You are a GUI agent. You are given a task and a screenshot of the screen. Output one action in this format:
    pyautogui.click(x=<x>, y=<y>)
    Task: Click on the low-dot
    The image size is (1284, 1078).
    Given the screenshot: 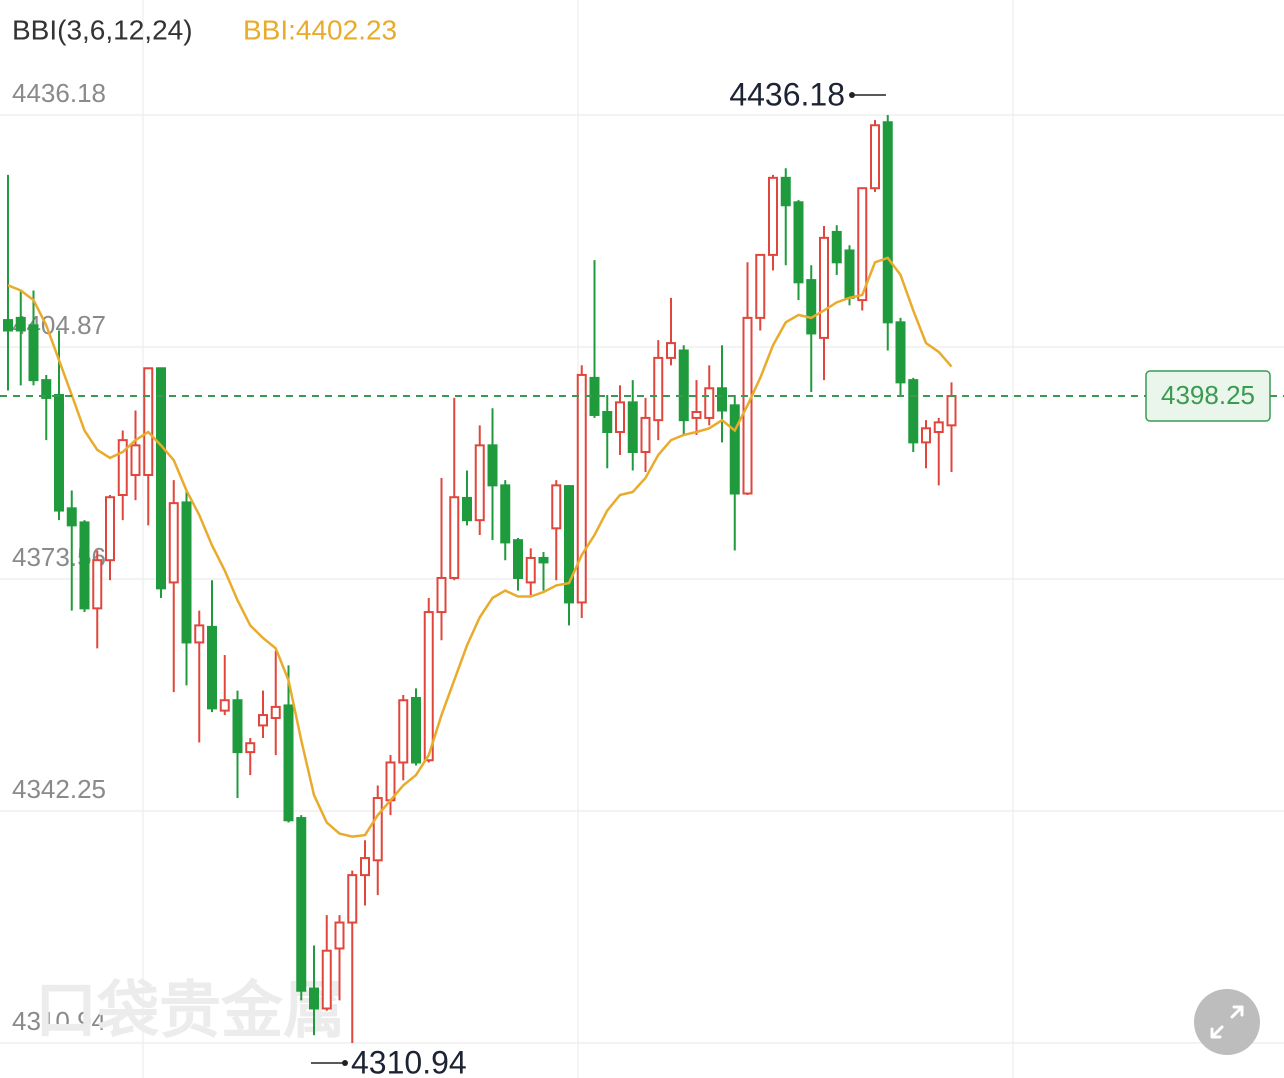 What is the action you would take?
    pyautogui.click(x=345, y=1063)
    